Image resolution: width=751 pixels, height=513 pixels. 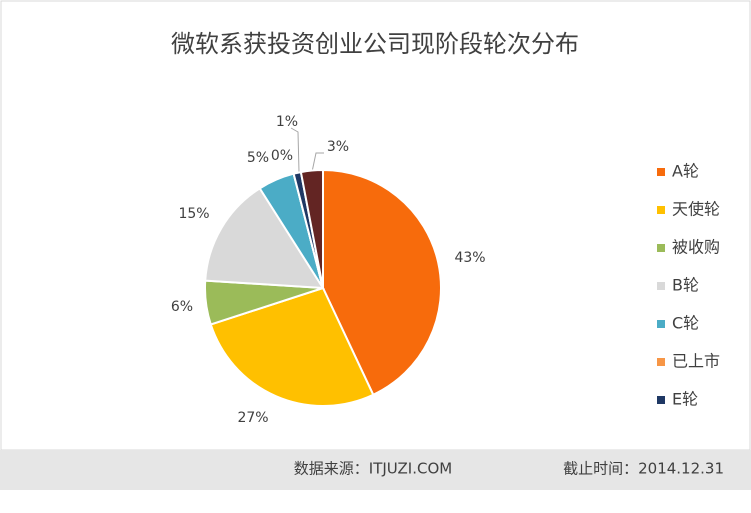 What do you see at coordinates (258, 158) in the screenshot?
I see `data-label: 5%` at bounding box center [258, 158].